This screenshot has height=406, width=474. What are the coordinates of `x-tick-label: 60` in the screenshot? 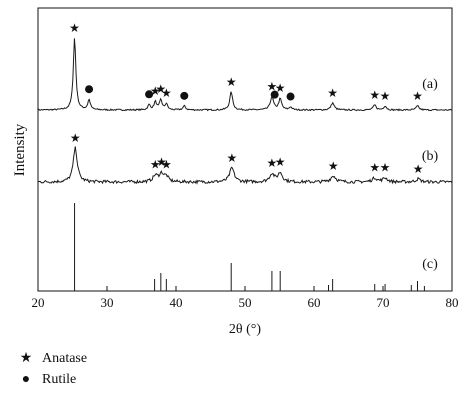 It's located at (314, 302).